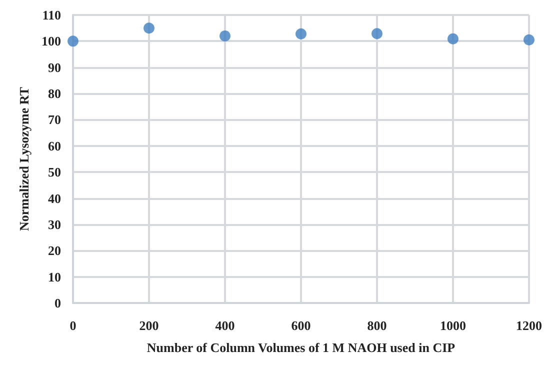 The height and width of the screenshot is (379, 551). What do you see at coordinates (54, 250) in the screenshot?
I see `y-tick-label: 20` at bounding box center [54, 250].